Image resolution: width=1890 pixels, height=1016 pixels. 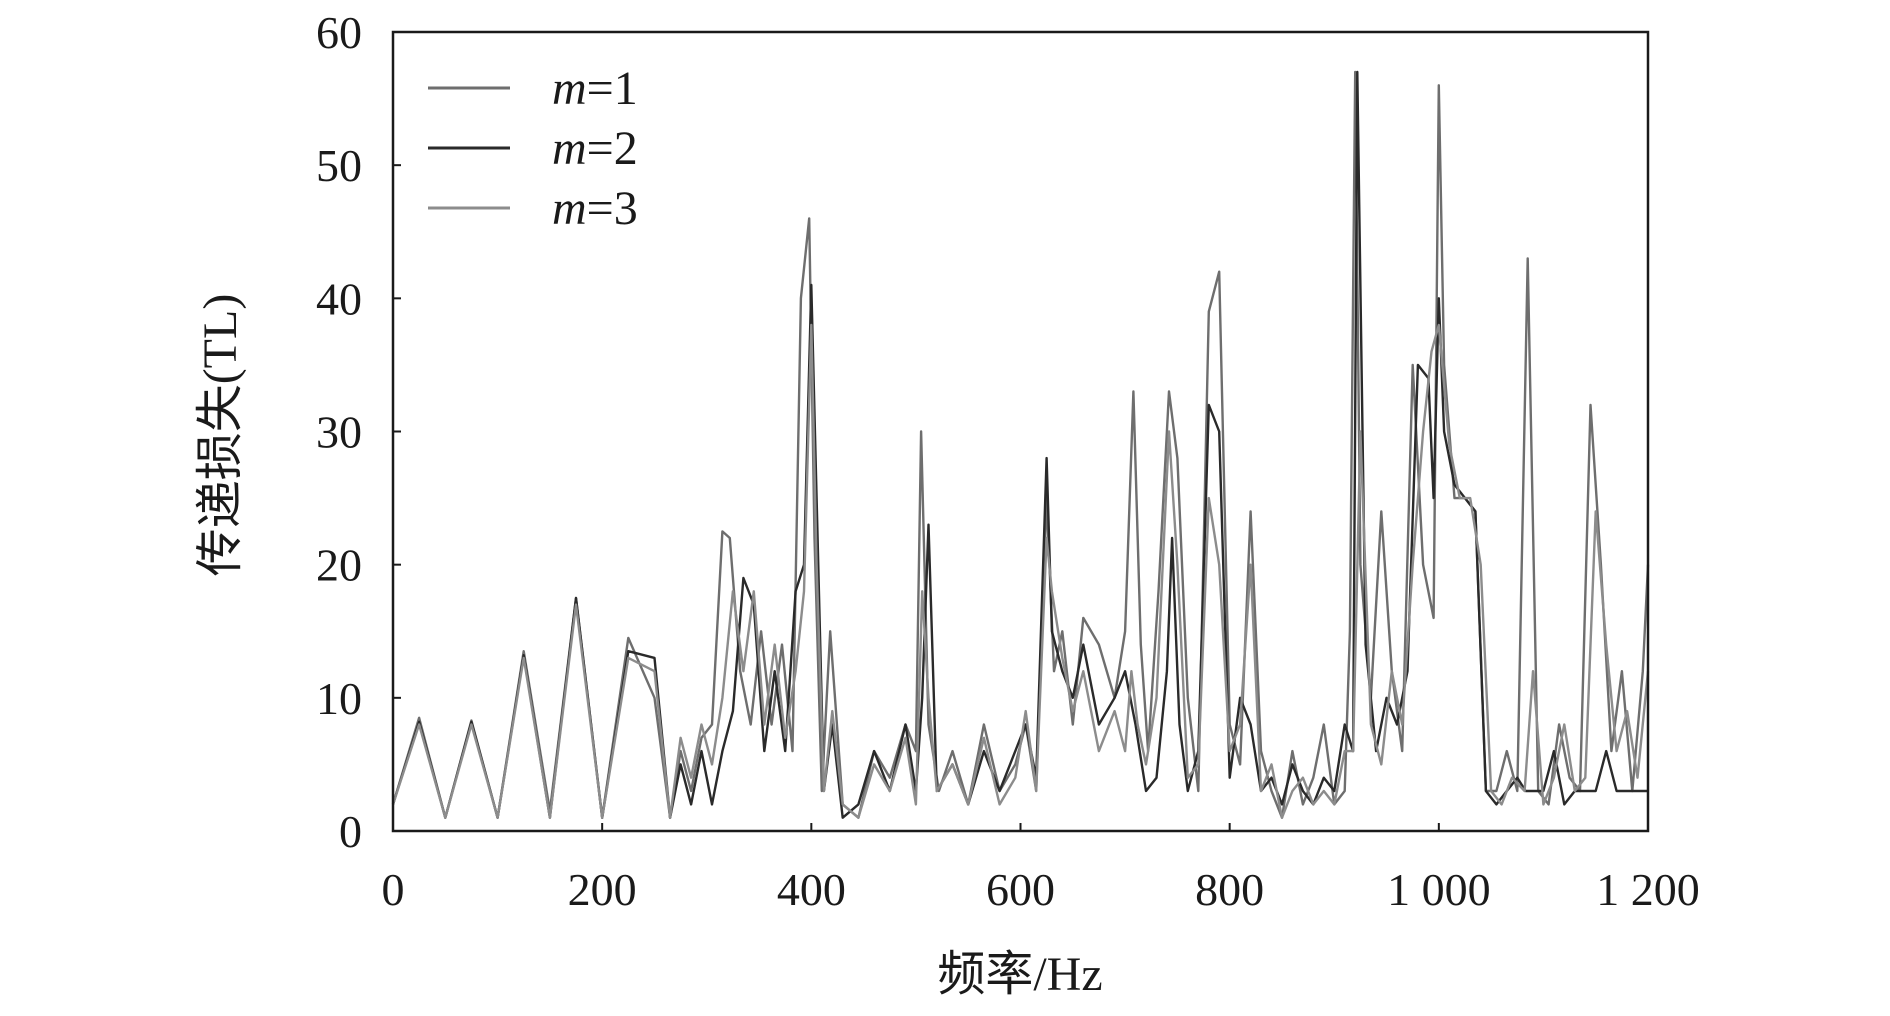 What do you see at coordinates (1020, 889) in the screenshot?
I see `x-tick-label: 600` at bounding box center [1020, 889].